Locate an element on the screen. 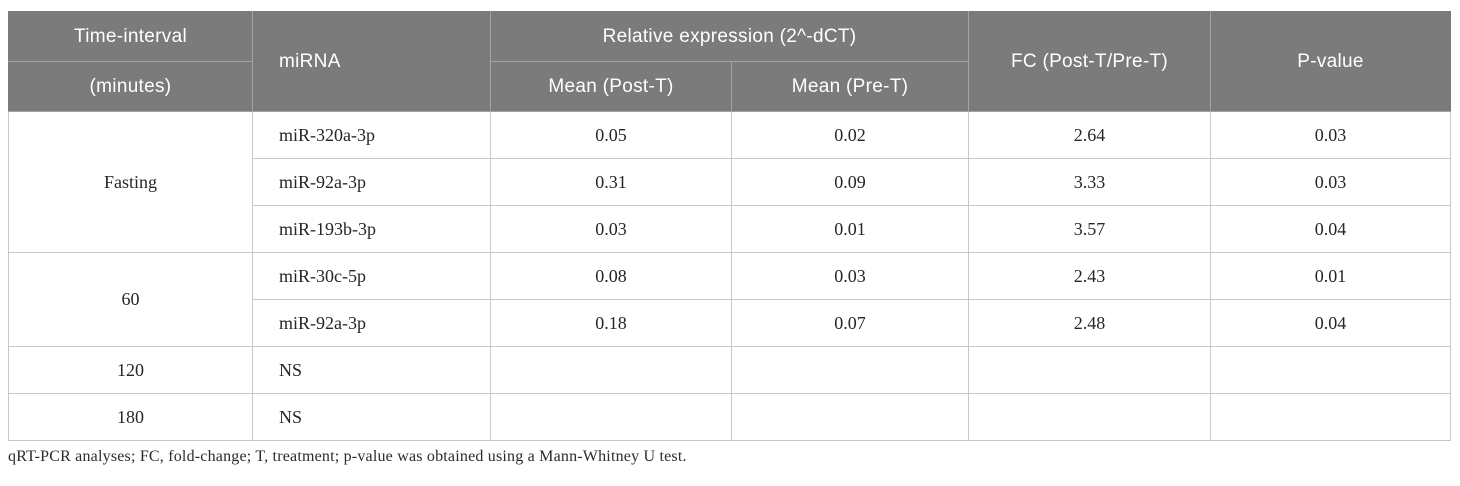  header-p-value: P-value is located at coordinates (1330, 61).